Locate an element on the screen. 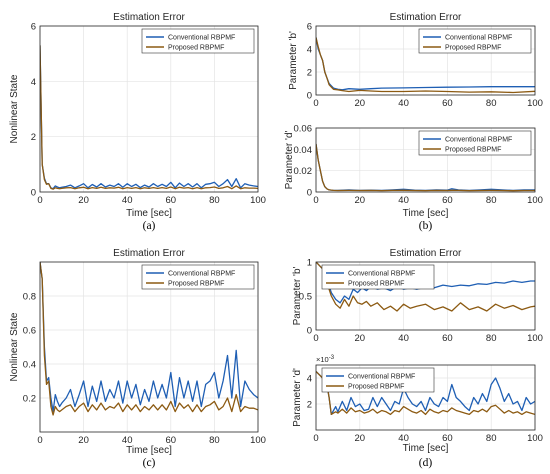 The image size is (550, 474). panel-caption: (b) is located at coordinates (426, 226).